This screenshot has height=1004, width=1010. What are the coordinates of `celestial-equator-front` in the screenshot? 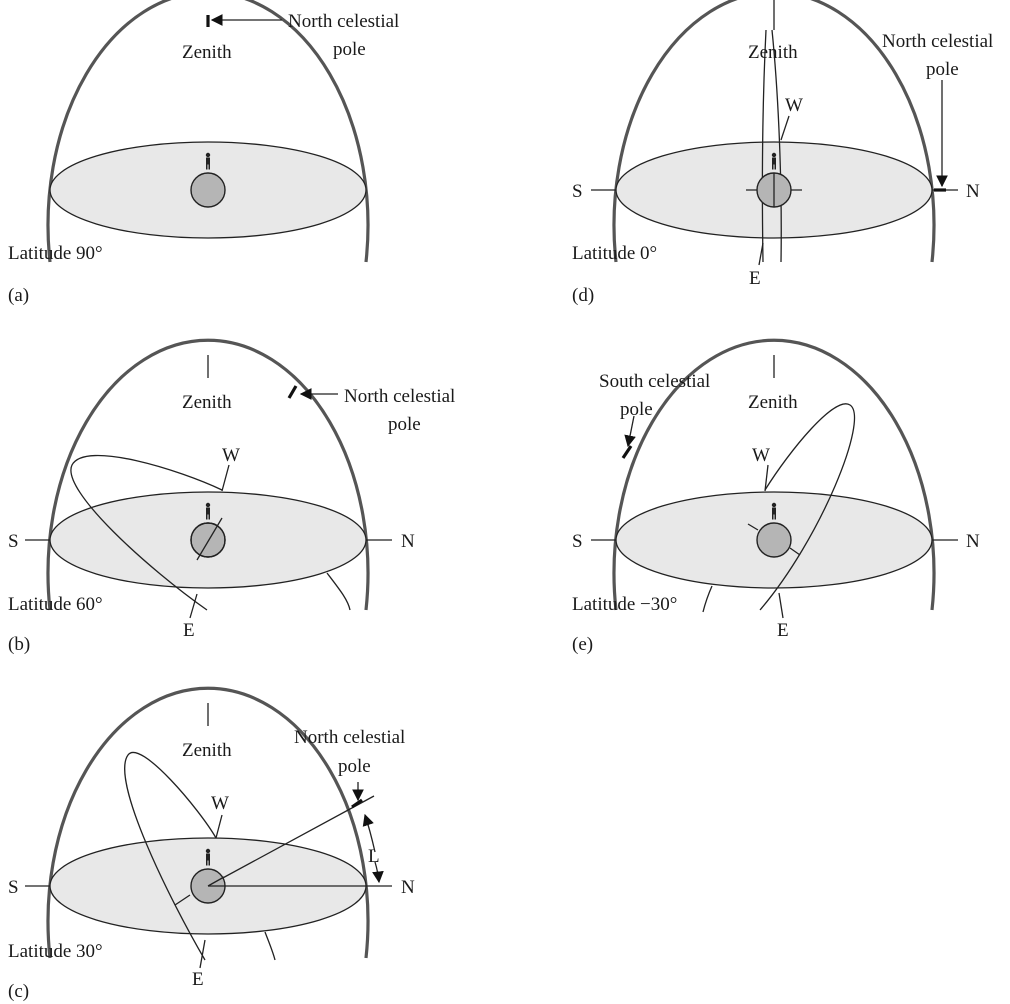 It's located at (764, 146).